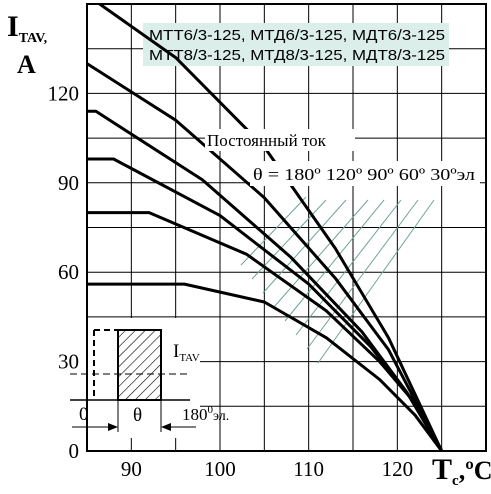  Describe the element at coordinates (398, 469) in the screenshot. I see `x-tick-label: 120` at that location.